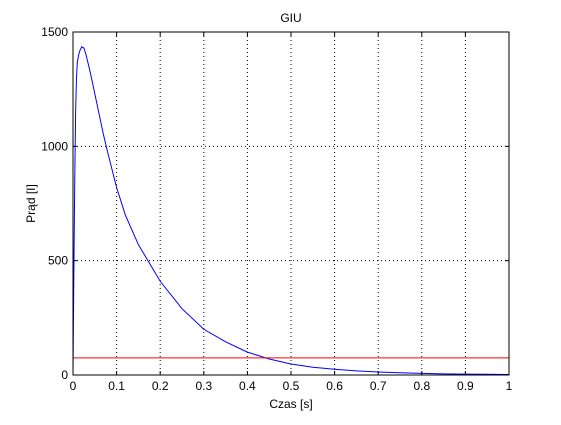 The width and height of the screenshot is (561, 425). Describe the element at coordinates (465, 386) in the screenshot. I see `x-tick-label: 0.9` at that location.